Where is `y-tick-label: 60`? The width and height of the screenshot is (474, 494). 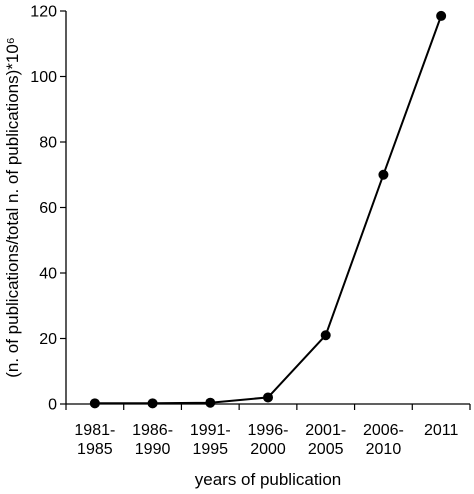 y-tick-label: 60 is located at coordinates (48, 208).